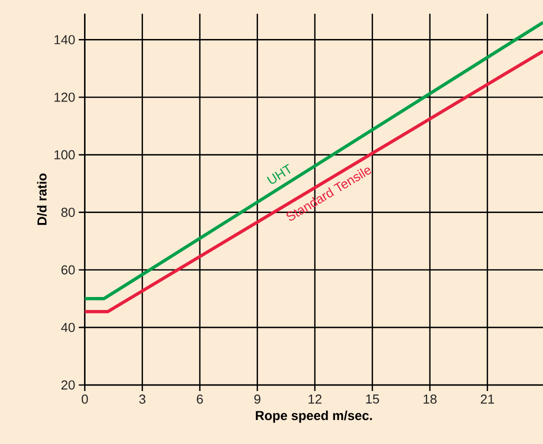 The image size is (543, 444). I want to click on y-tick-label: 40, so click(68, 327).